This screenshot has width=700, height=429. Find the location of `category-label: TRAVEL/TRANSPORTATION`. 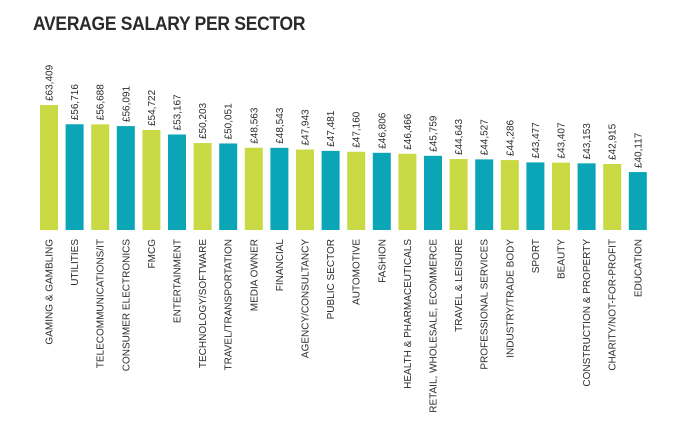

category-label: TRAVEL/TRANSPORTATION is located at coordinates (229, 305).